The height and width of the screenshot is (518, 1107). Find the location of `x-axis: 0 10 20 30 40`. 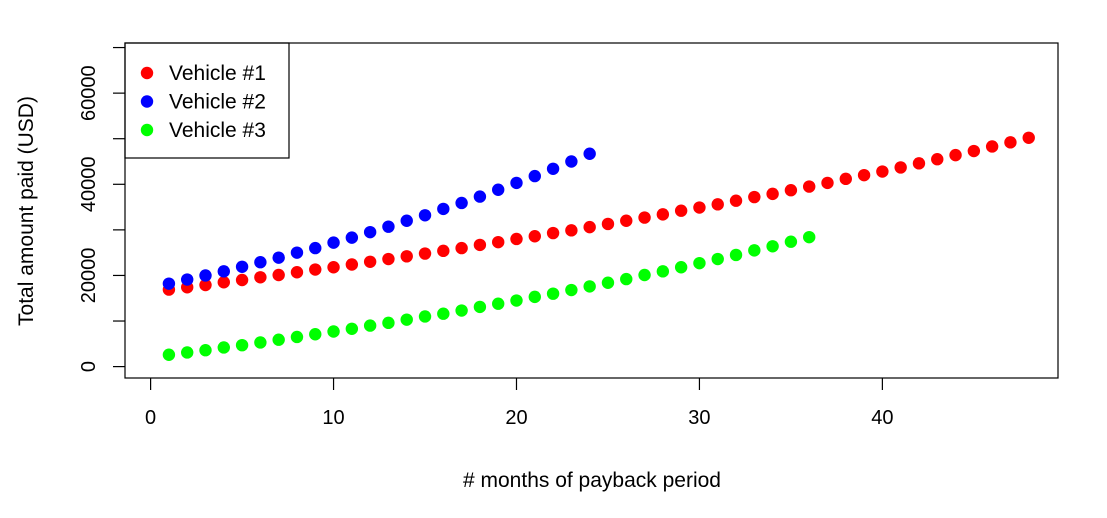

x-axis: 0 10 20 30 40 is located at coordinates (519, 403).